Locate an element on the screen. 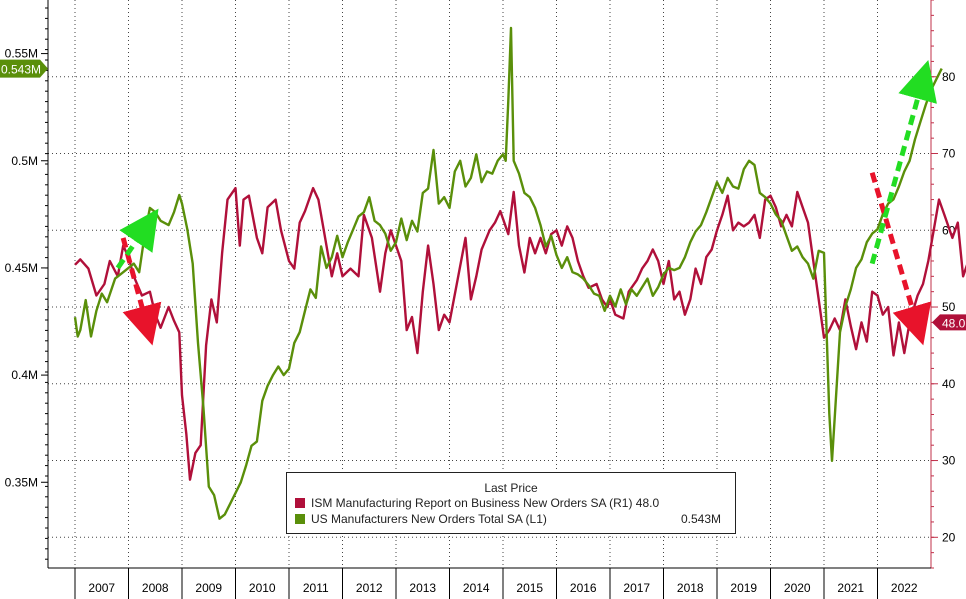  annotation-arrow-green-2008 is located at coordinates (137, 239).